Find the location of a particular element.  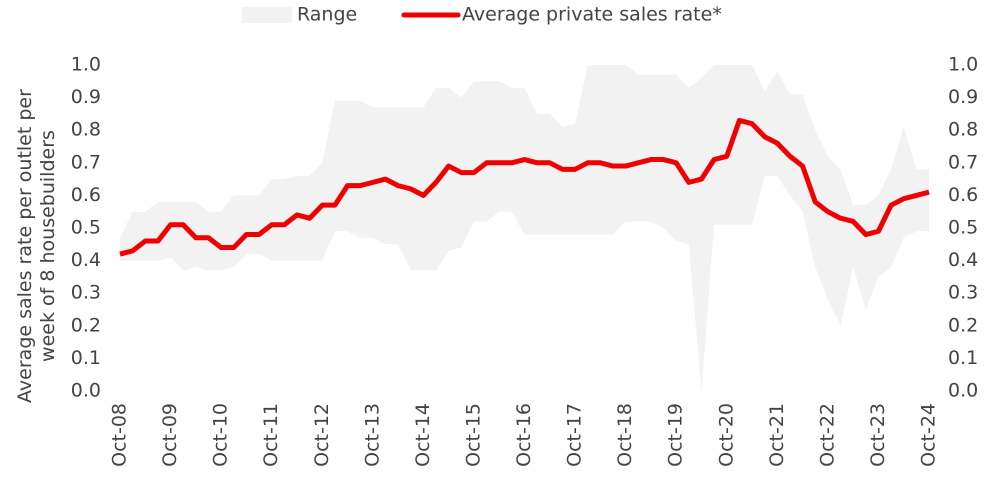

x-tick-label: Oct-11 is located at coordinates (271, 435).